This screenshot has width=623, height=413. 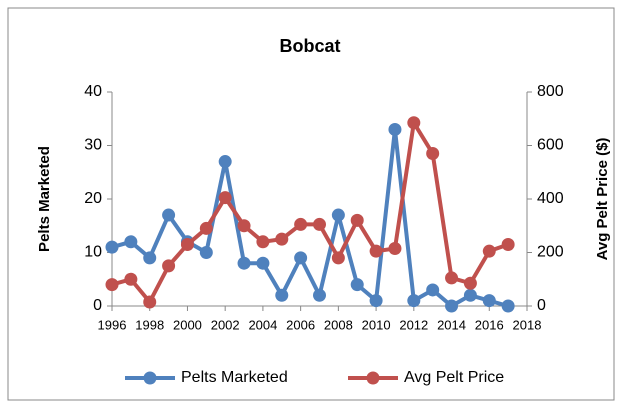 I want to click on x-tick-label: 1996, so click(x=112, y=324).